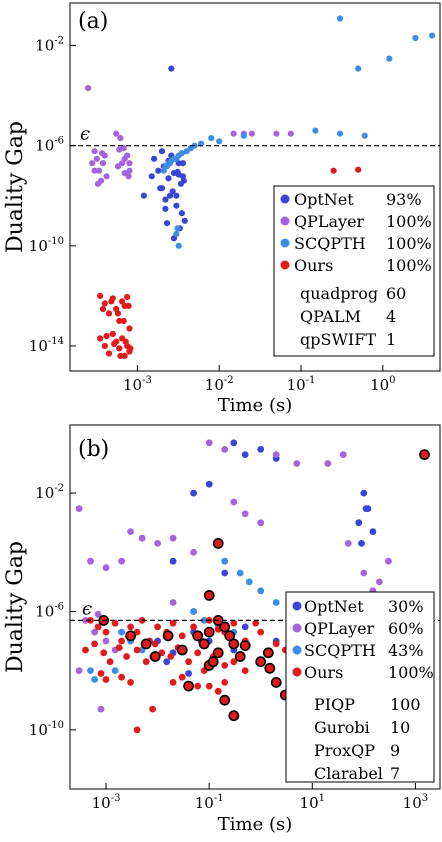  I want to click on panel-b-legend-box, so click(360, 687).